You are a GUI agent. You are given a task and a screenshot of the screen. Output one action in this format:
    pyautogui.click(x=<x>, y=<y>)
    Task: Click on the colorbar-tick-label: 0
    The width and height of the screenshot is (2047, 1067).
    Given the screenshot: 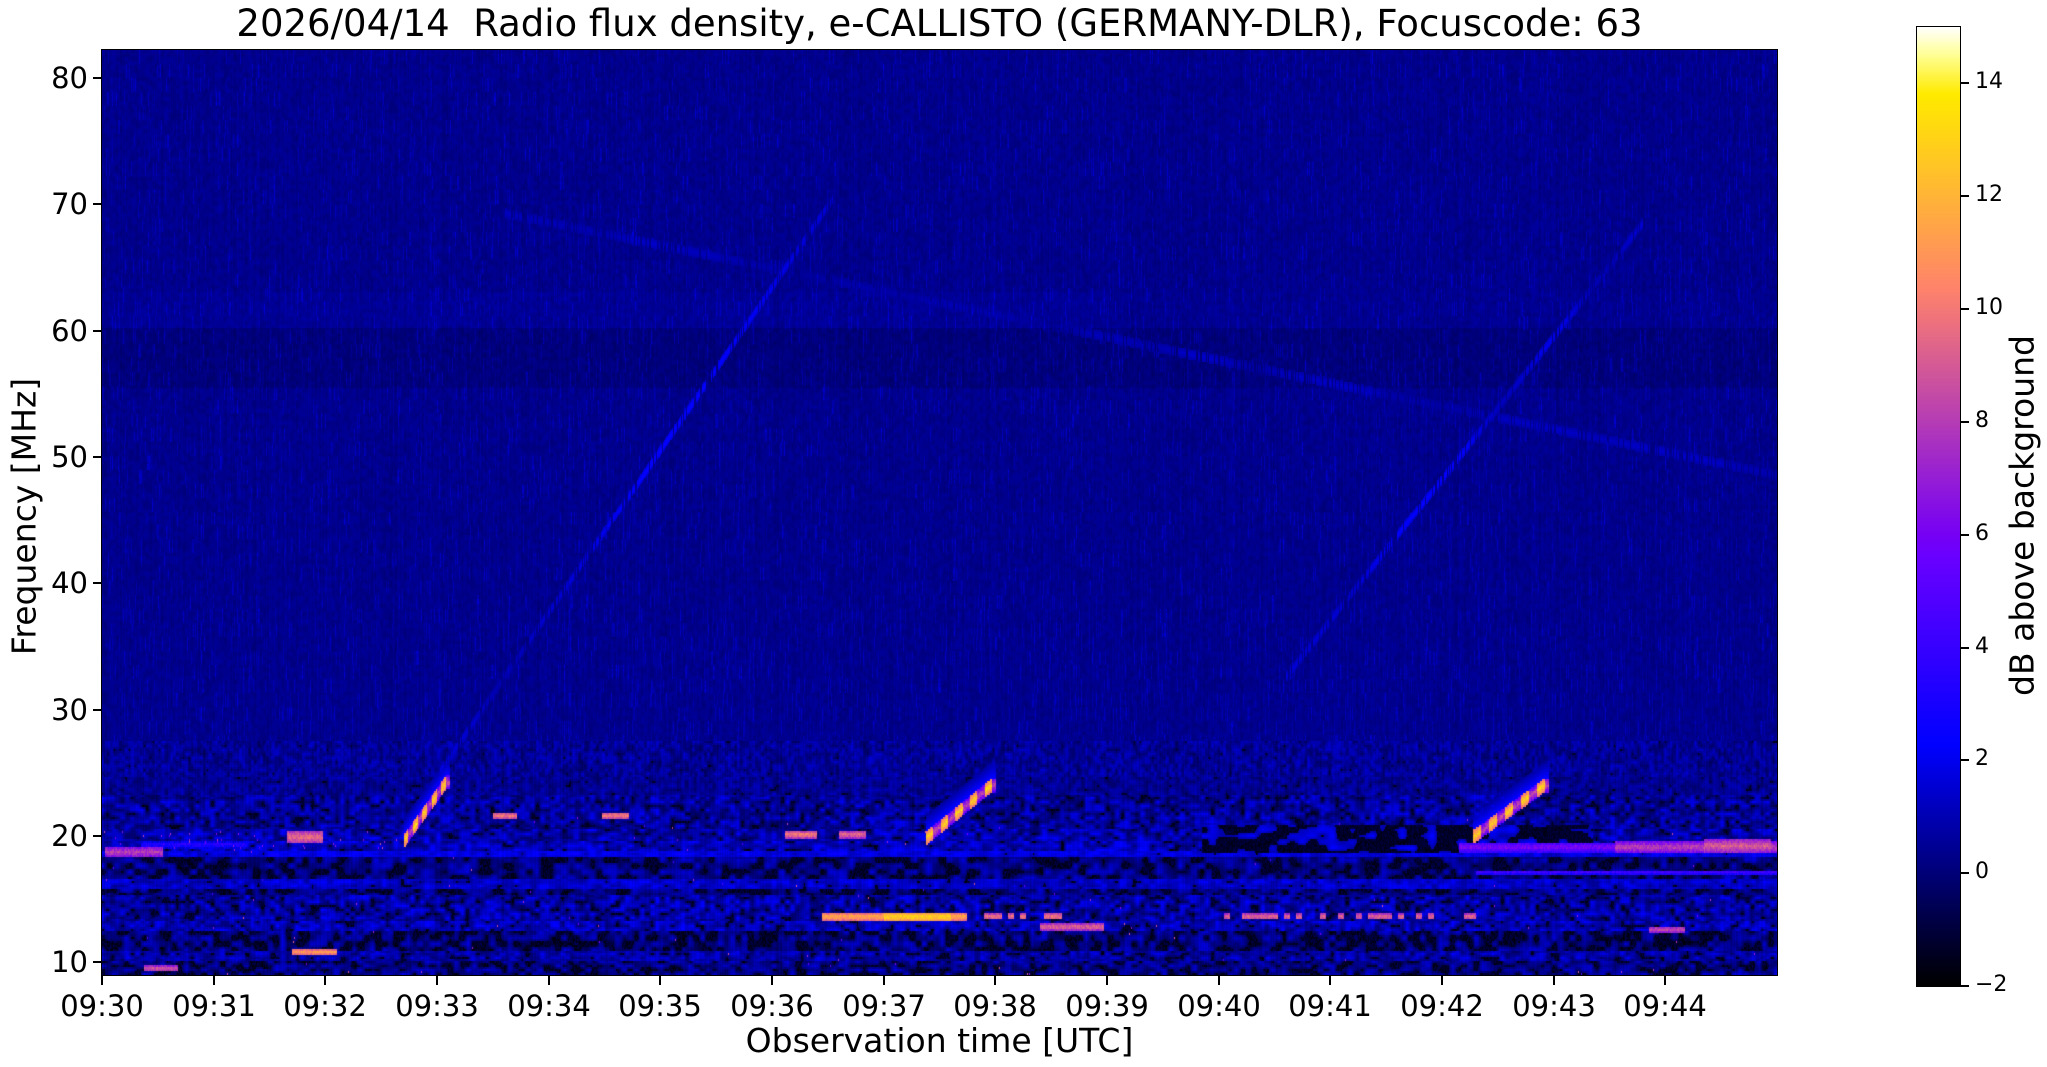 What is the action you would take?
    pyautogui.click(x=1982, y=871)
    